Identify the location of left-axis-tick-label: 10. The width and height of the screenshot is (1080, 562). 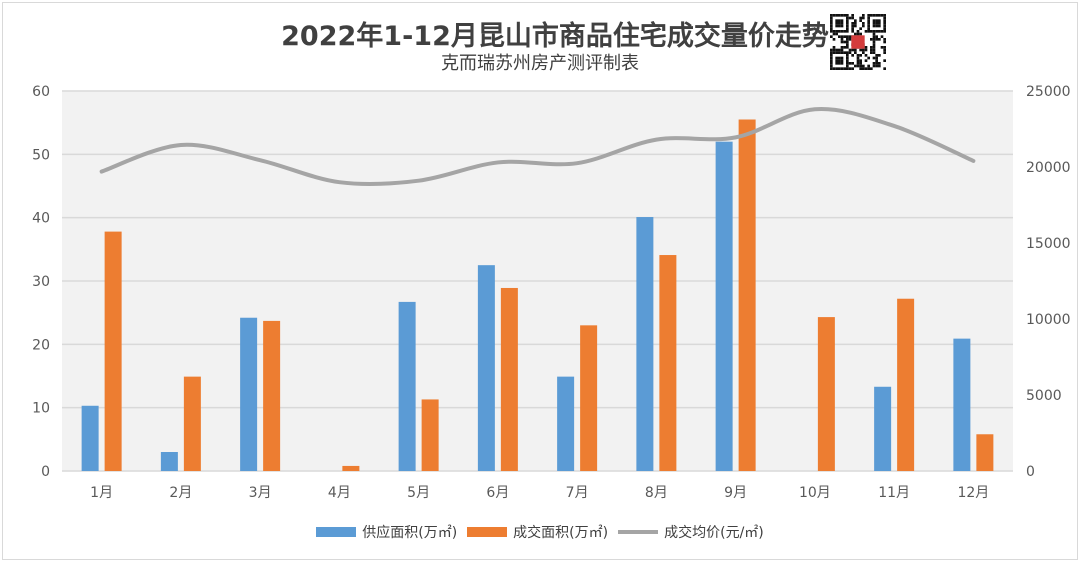
(41, 409).